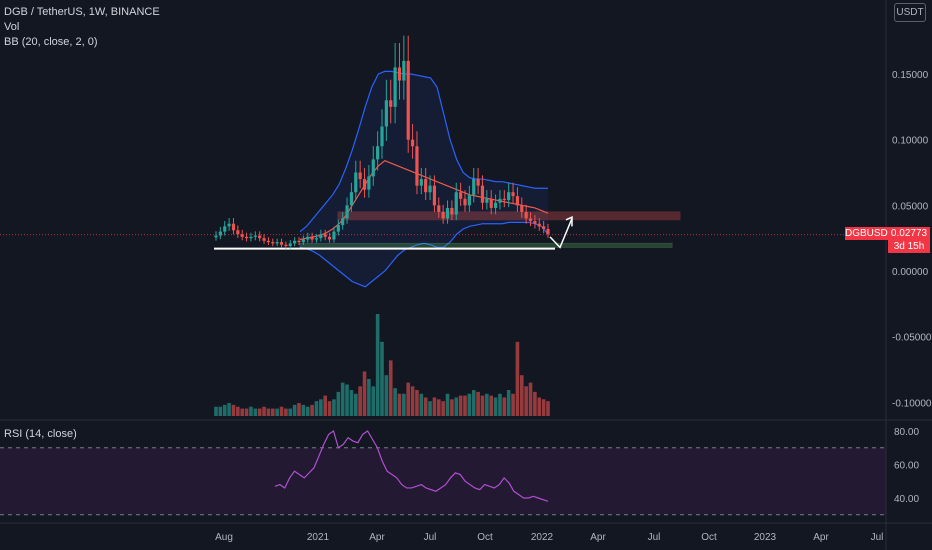  I want to click on price-axis-label: 0.00000, so click(910, 272).